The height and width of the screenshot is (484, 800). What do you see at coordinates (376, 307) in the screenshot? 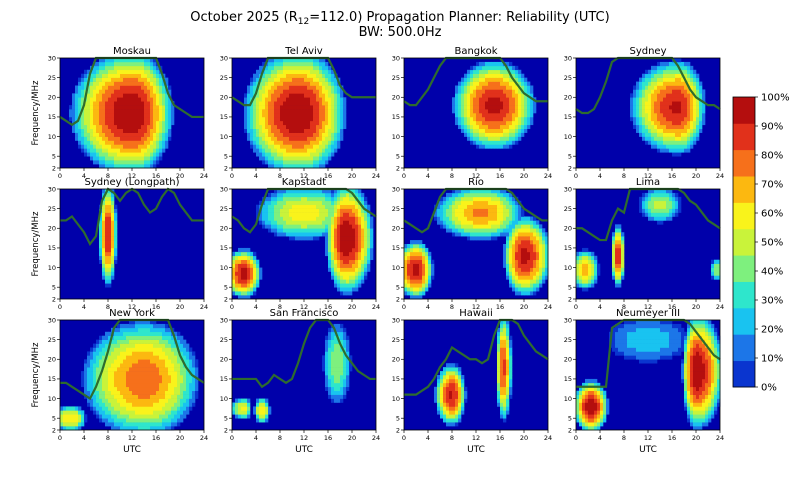
I see `x-tick-label: 24` at bounding box center [376, 307].